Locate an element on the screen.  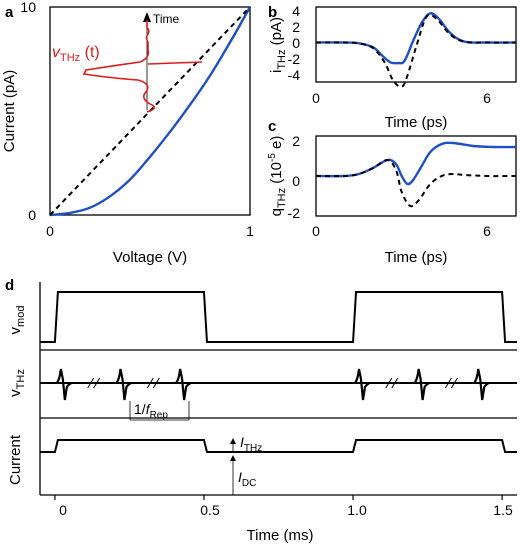
panel-c-ytick-0: 0 is located at coordinates (296, 181).